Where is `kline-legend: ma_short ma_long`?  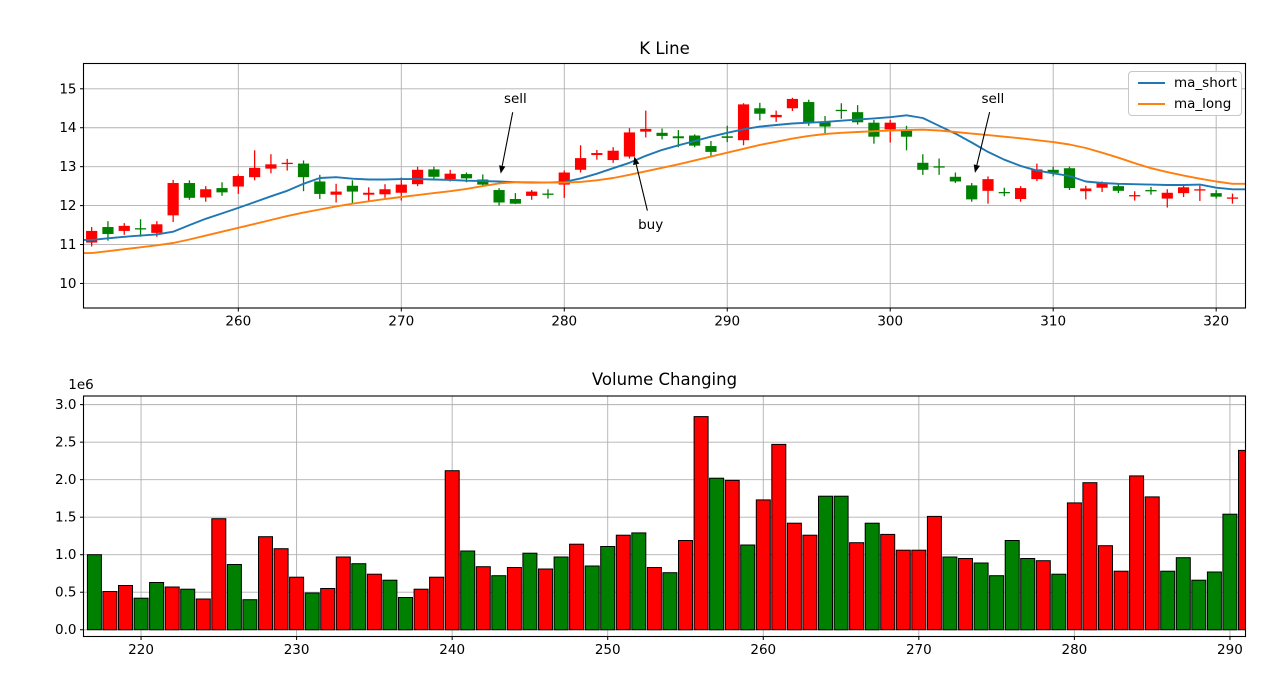 kline-legend: ma_short ma_long is located at coordinates (1185, 93).